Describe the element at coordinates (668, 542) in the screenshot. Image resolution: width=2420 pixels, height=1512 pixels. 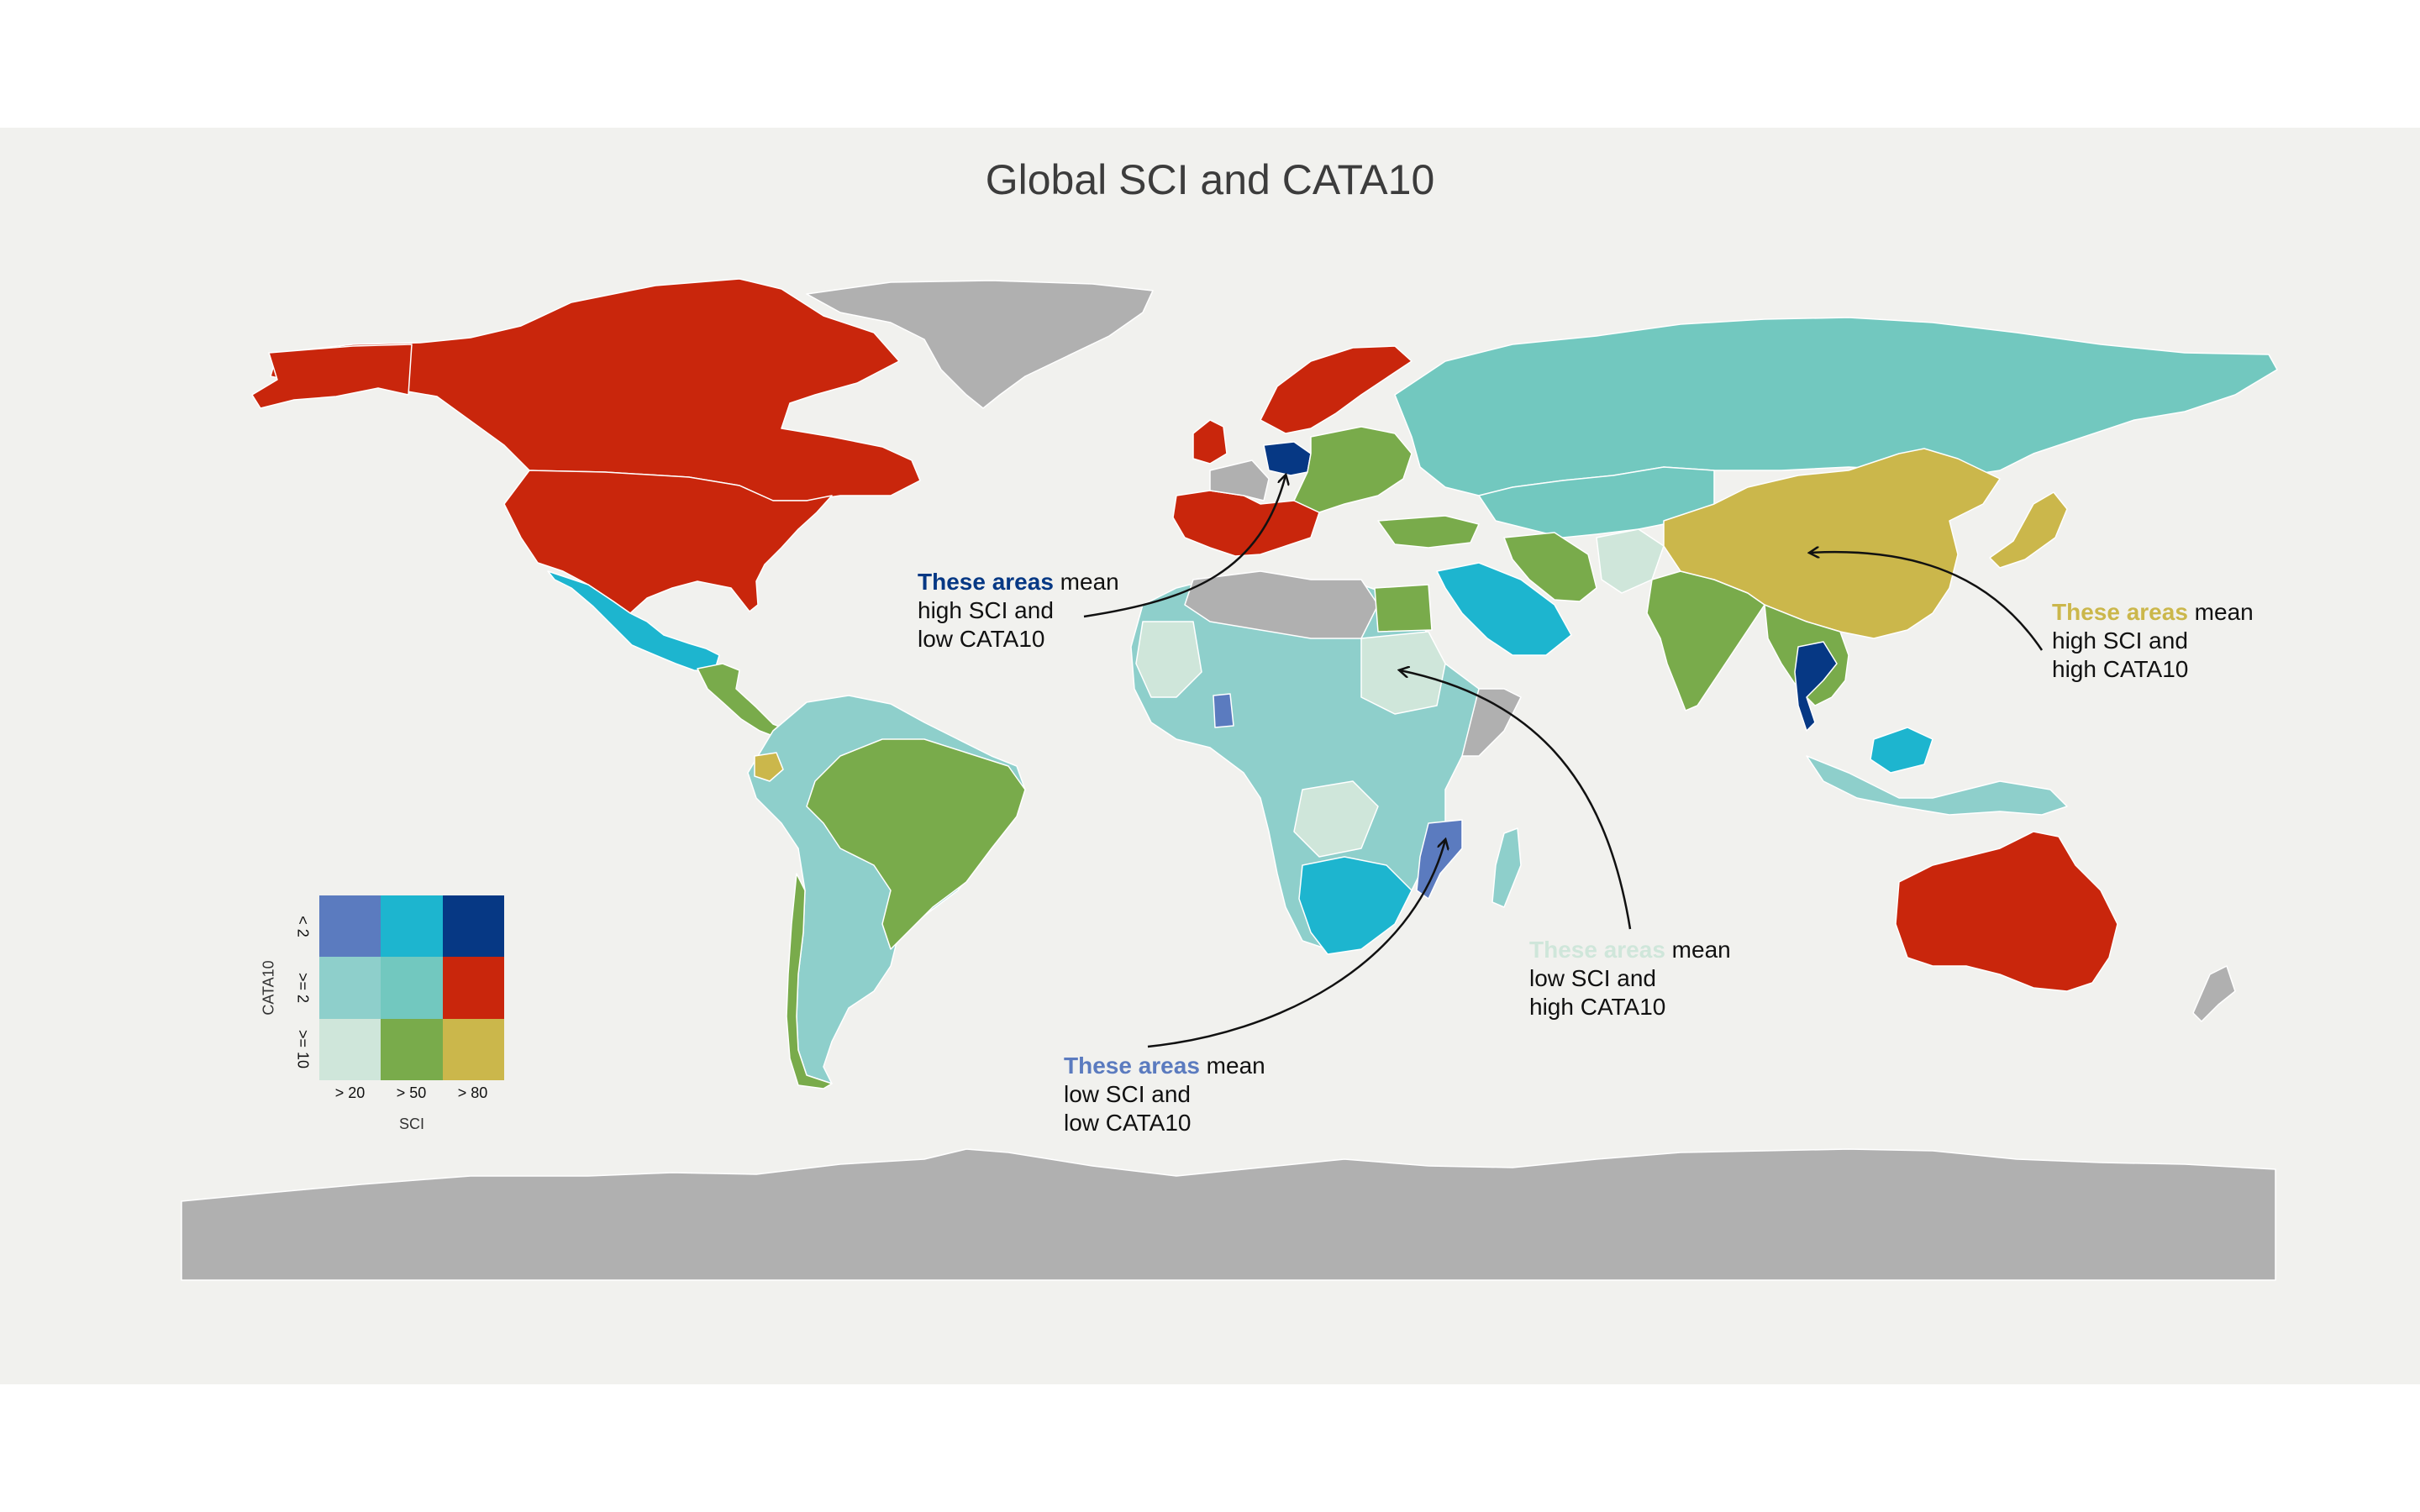
I see `region-united-states` at that location.